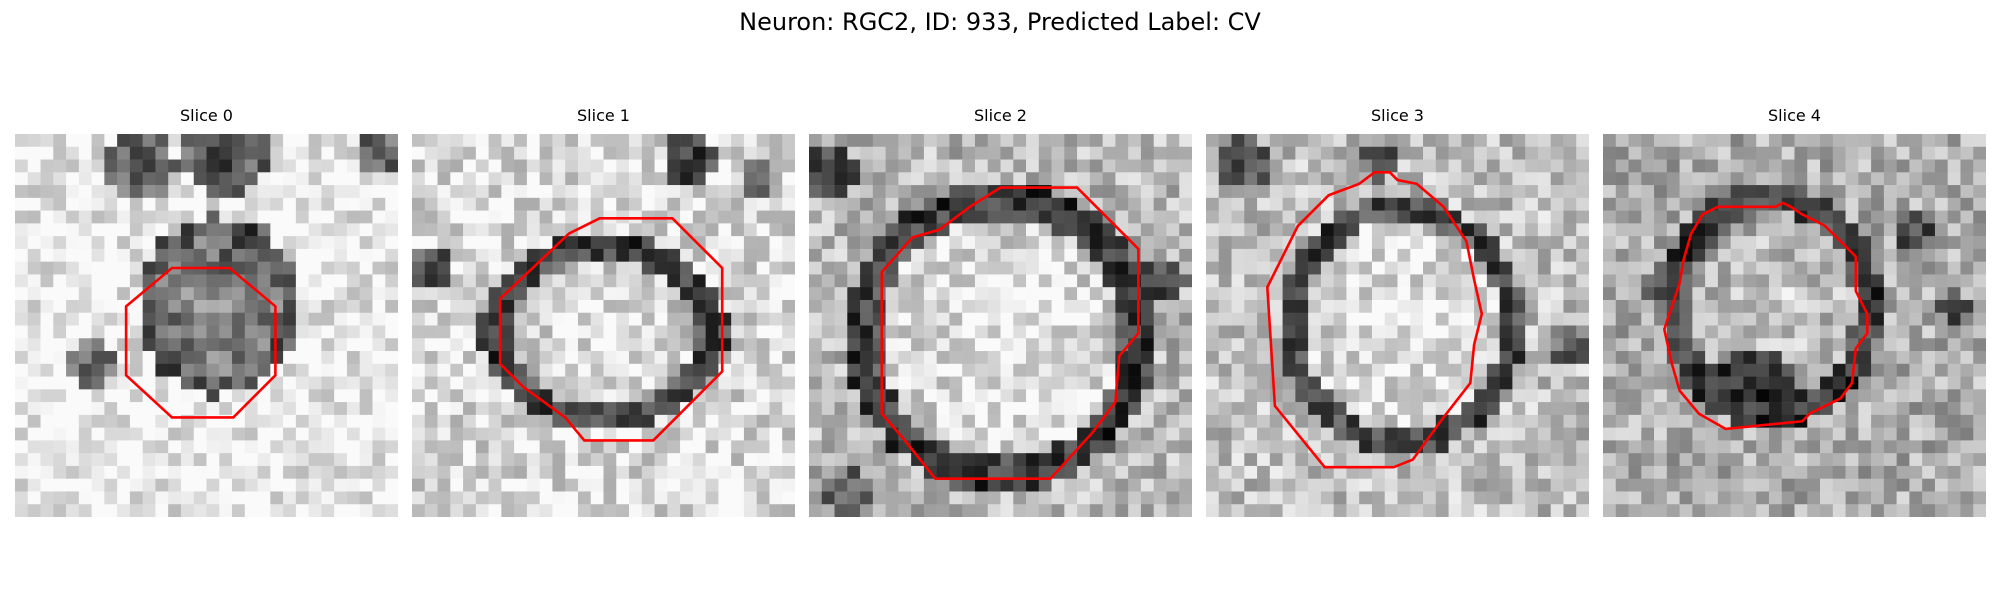 The width and height of the screenshot is (2000, 600). I want to click on slice-panel-0: Slice 0, so click(206, 312).